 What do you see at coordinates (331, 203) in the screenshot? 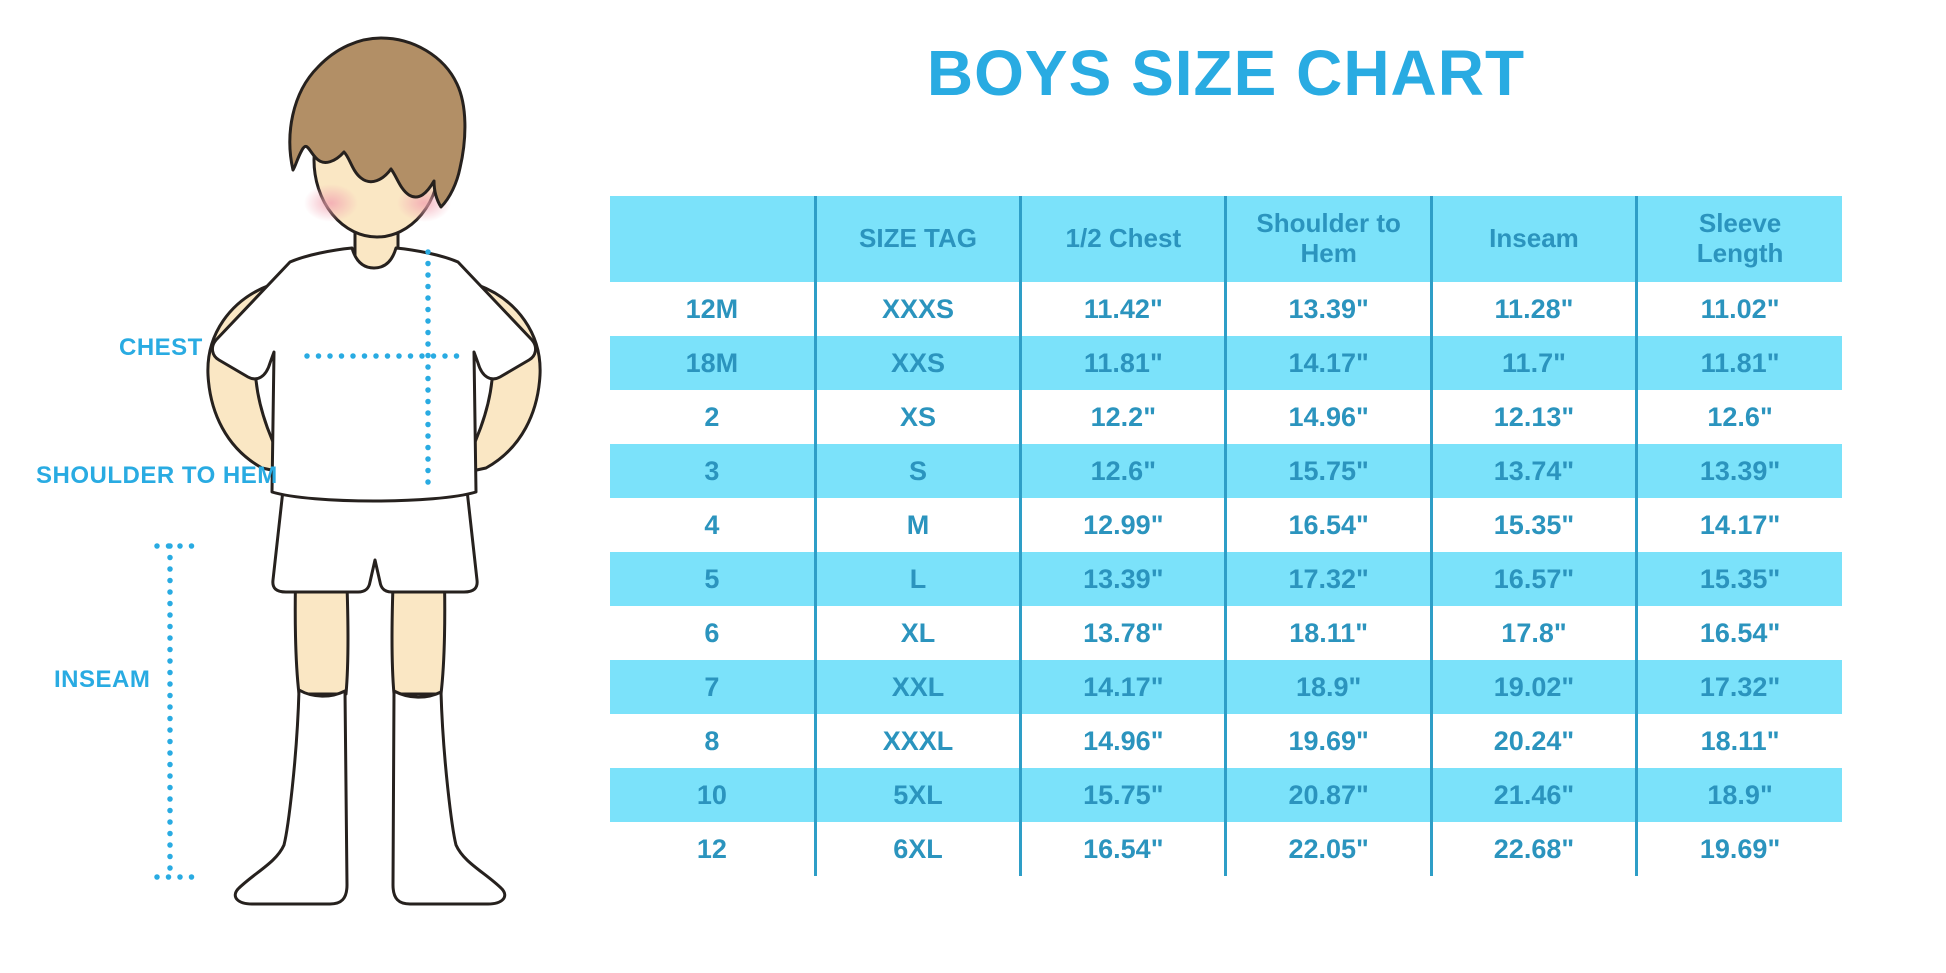
I see `boy-blush-left-icon` at bounding box center [331, 203].